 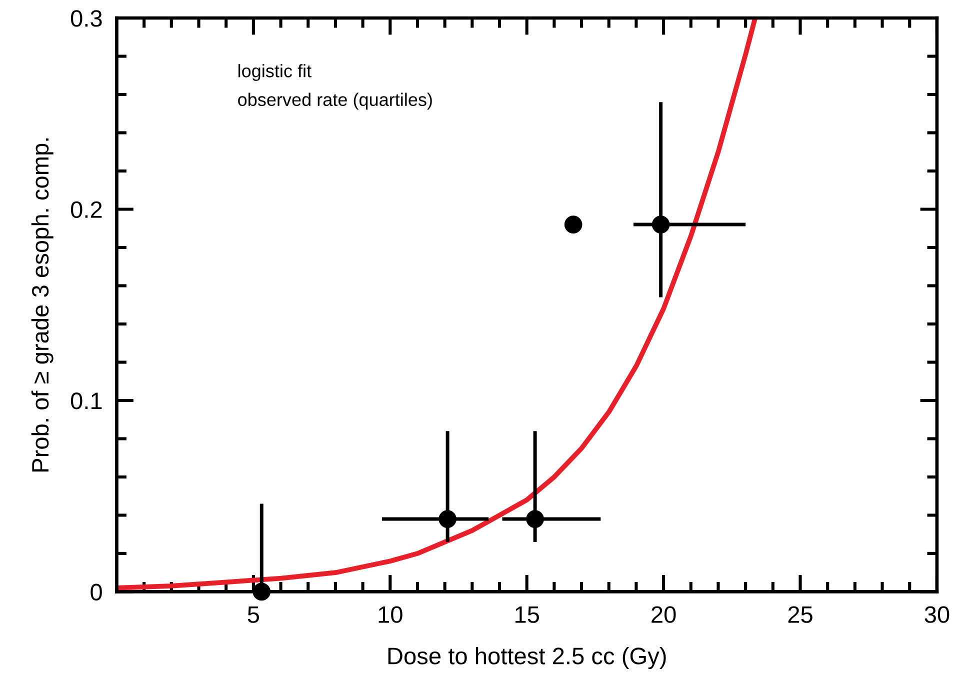 I want to click on y-tick-label: 0, so click(x=96, y=592).